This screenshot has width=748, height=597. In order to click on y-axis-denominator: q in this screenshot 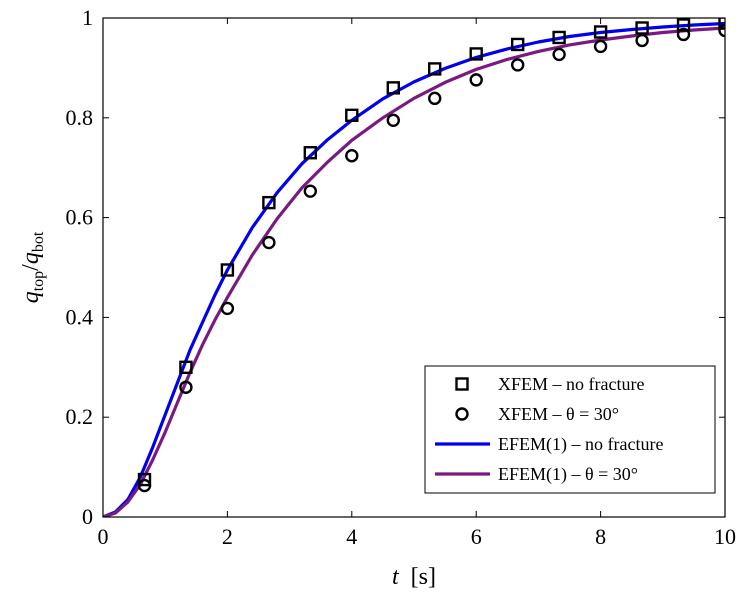, I will do `click(31, 258)`.